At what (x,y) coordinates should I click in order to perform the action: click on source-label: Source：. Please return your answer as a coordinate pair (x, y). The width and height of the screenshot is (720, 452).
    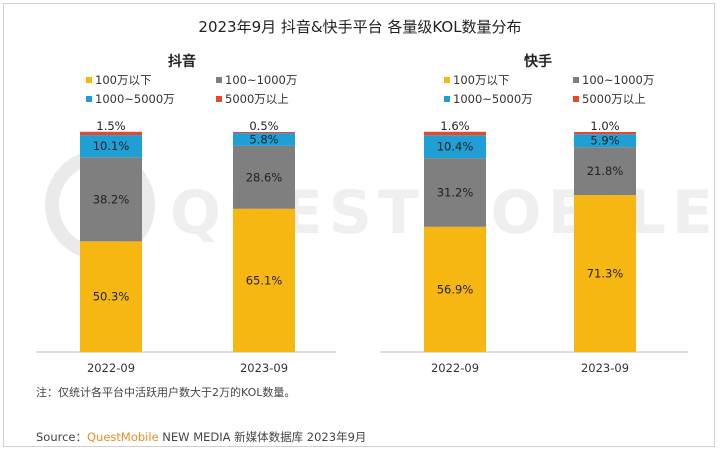
    Looking at the image, I should click on (61, 437).